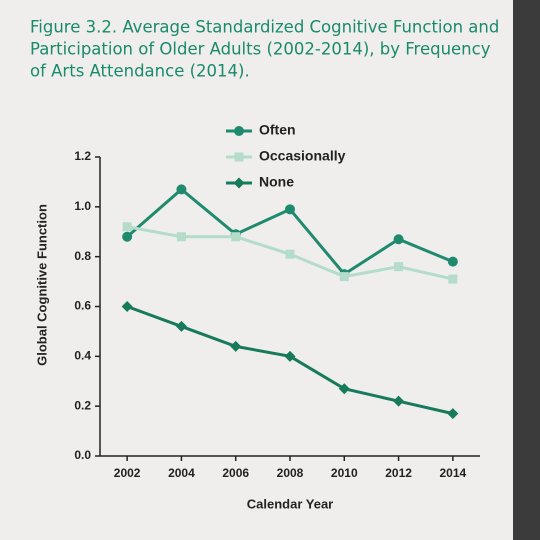 Image resolution: width=540 pixels, height=540 pixels. I want to click on y-tick-label: 0.6, so click(82, 306).